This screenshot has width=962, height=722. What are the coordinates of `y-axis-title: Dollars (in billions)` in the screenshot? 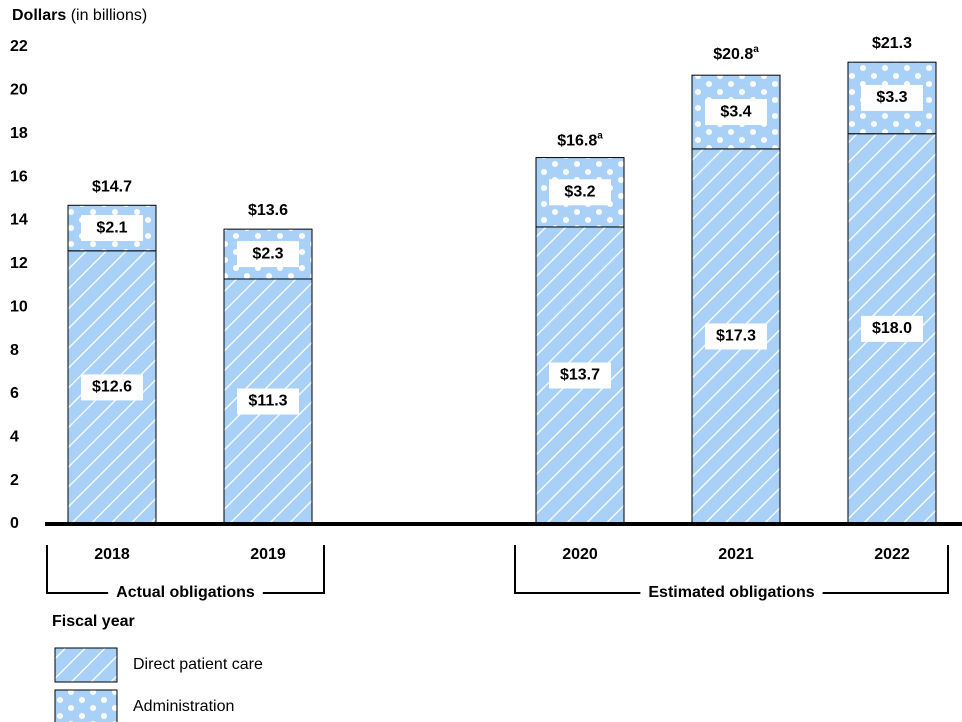 It's located at (79, 15).